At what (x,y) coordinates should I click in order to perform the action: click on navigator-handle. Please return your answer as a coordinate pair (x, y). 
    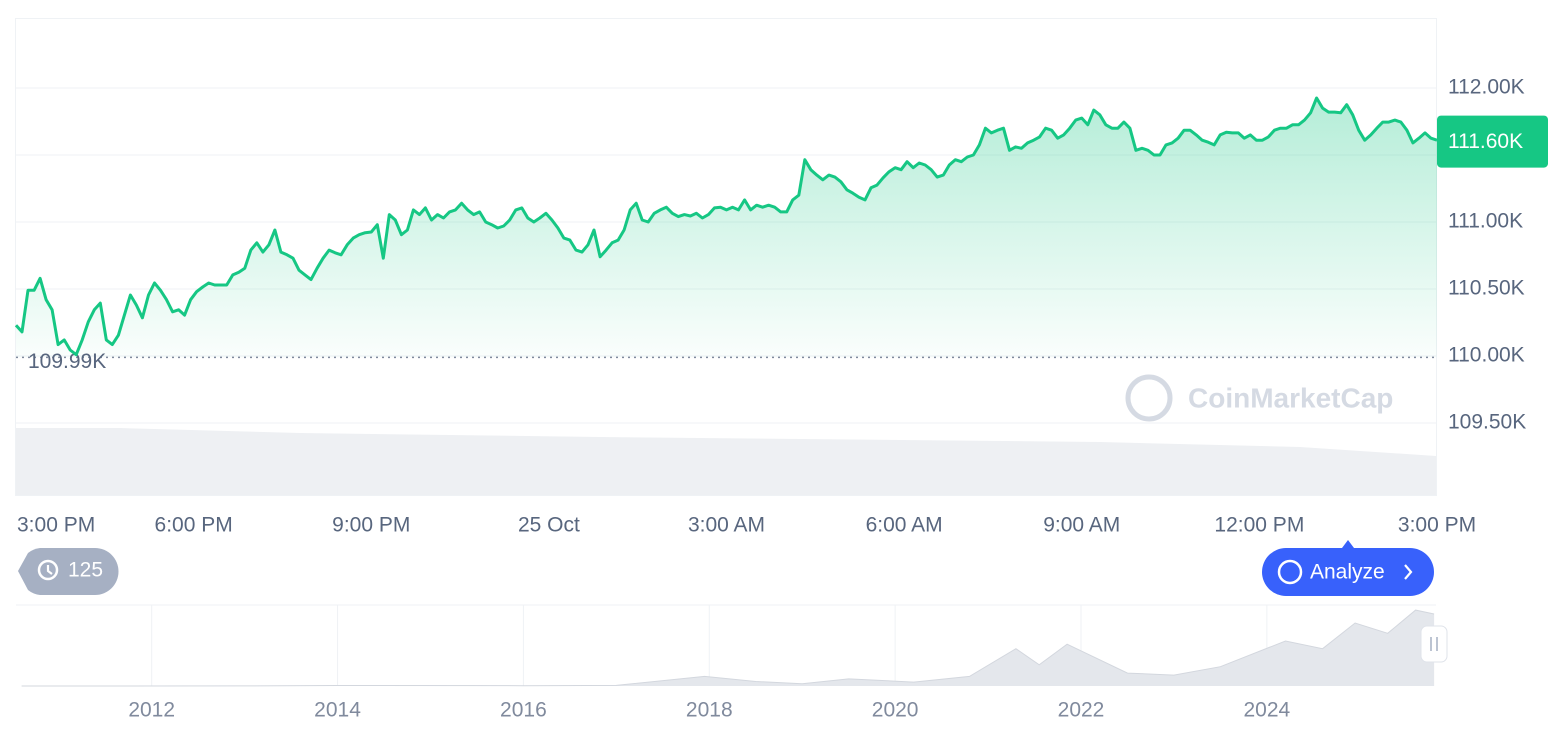
    Looking at the image, I should click on (1434, 644).